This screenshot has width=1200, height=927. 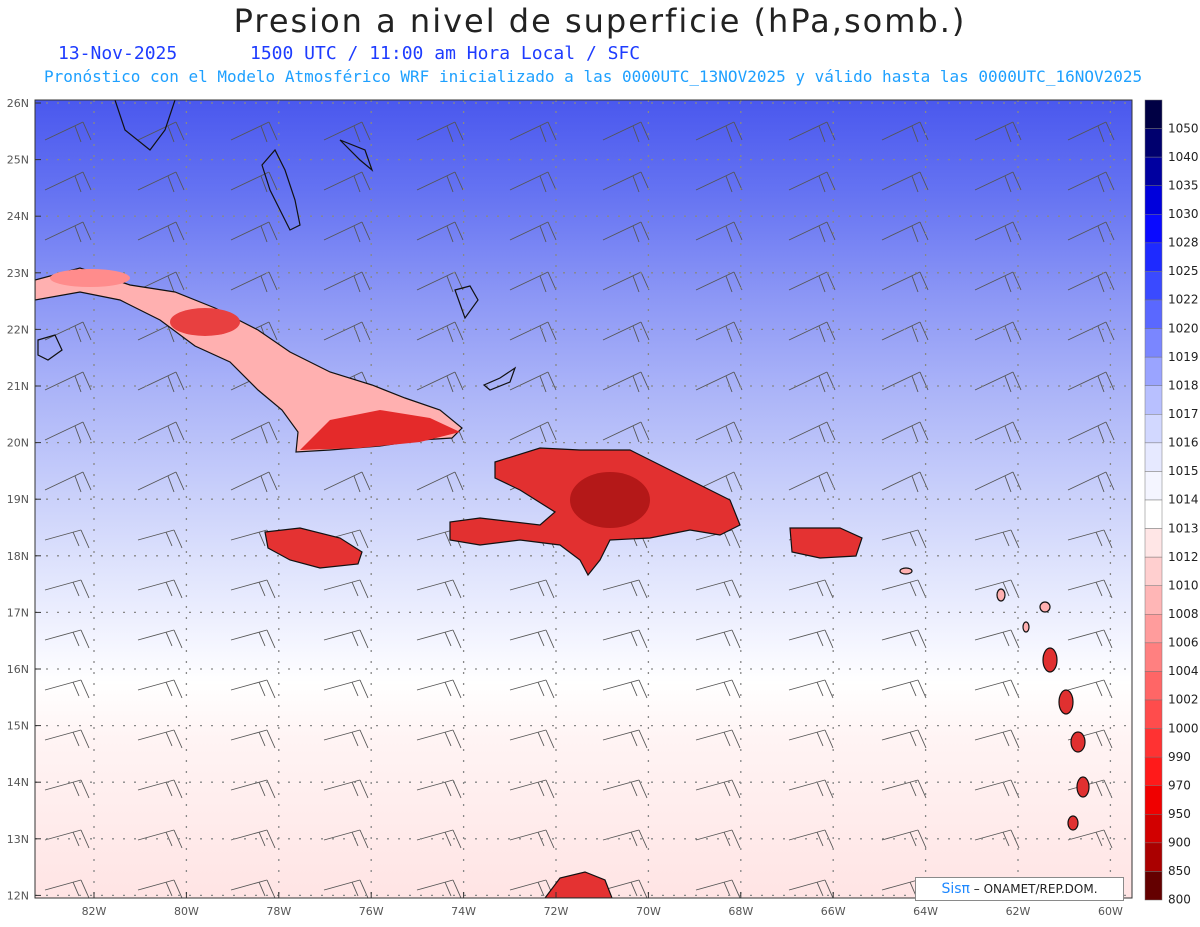 I want to click on lat-label: 14N, so click(x=18, y=782).